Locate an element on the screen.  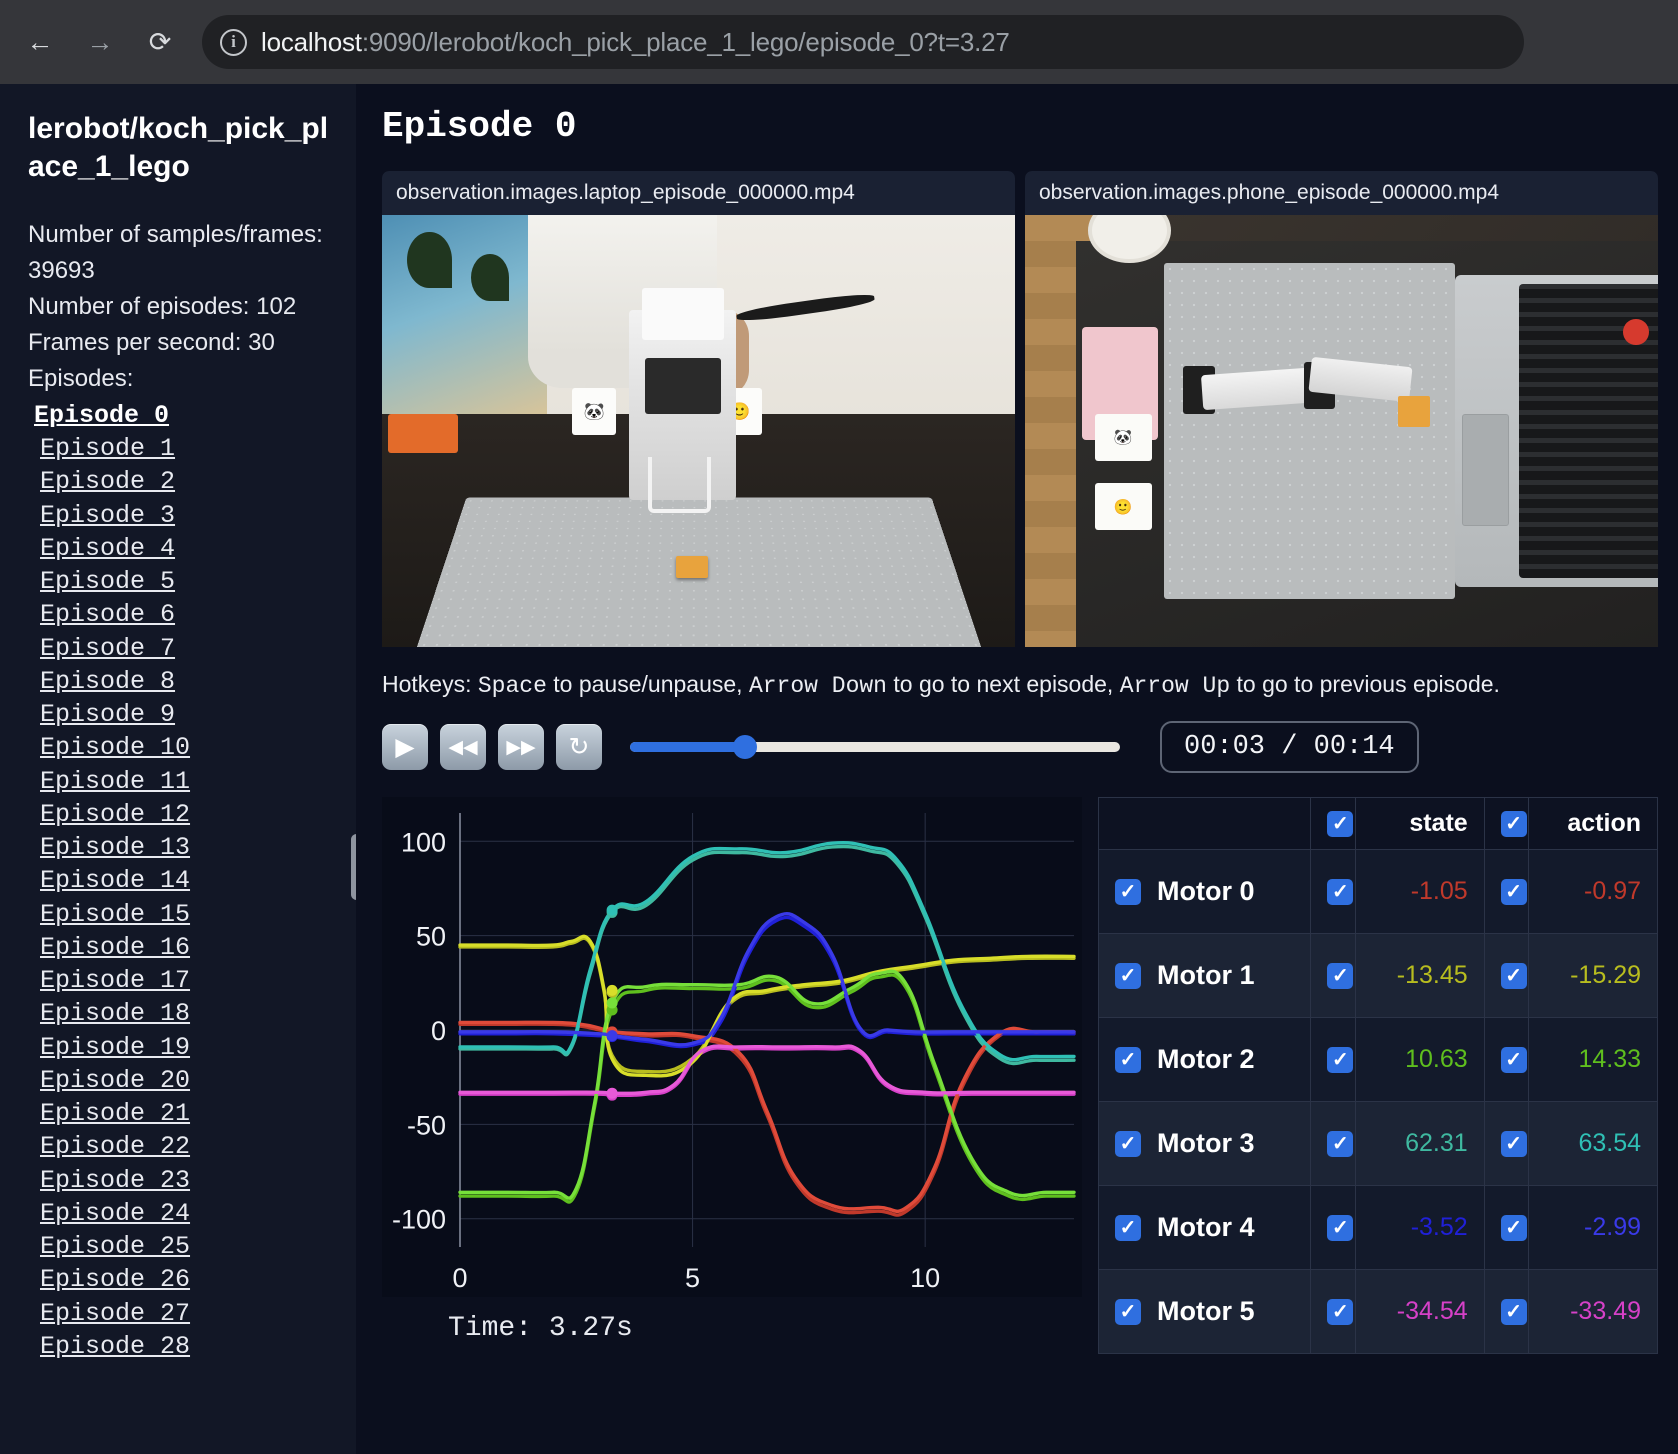
episode-link-15: Episode 15 is located at coordinates (115, 914).